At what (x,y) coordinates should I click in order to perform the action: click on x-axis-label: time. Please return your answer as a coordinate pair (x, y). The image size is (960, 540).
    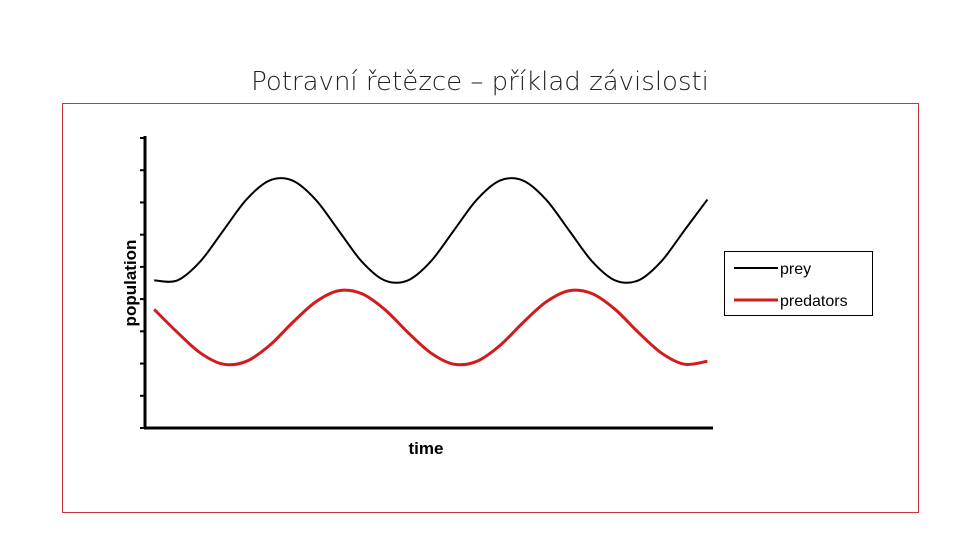
    Looking at the image, I should click on (426, 448).